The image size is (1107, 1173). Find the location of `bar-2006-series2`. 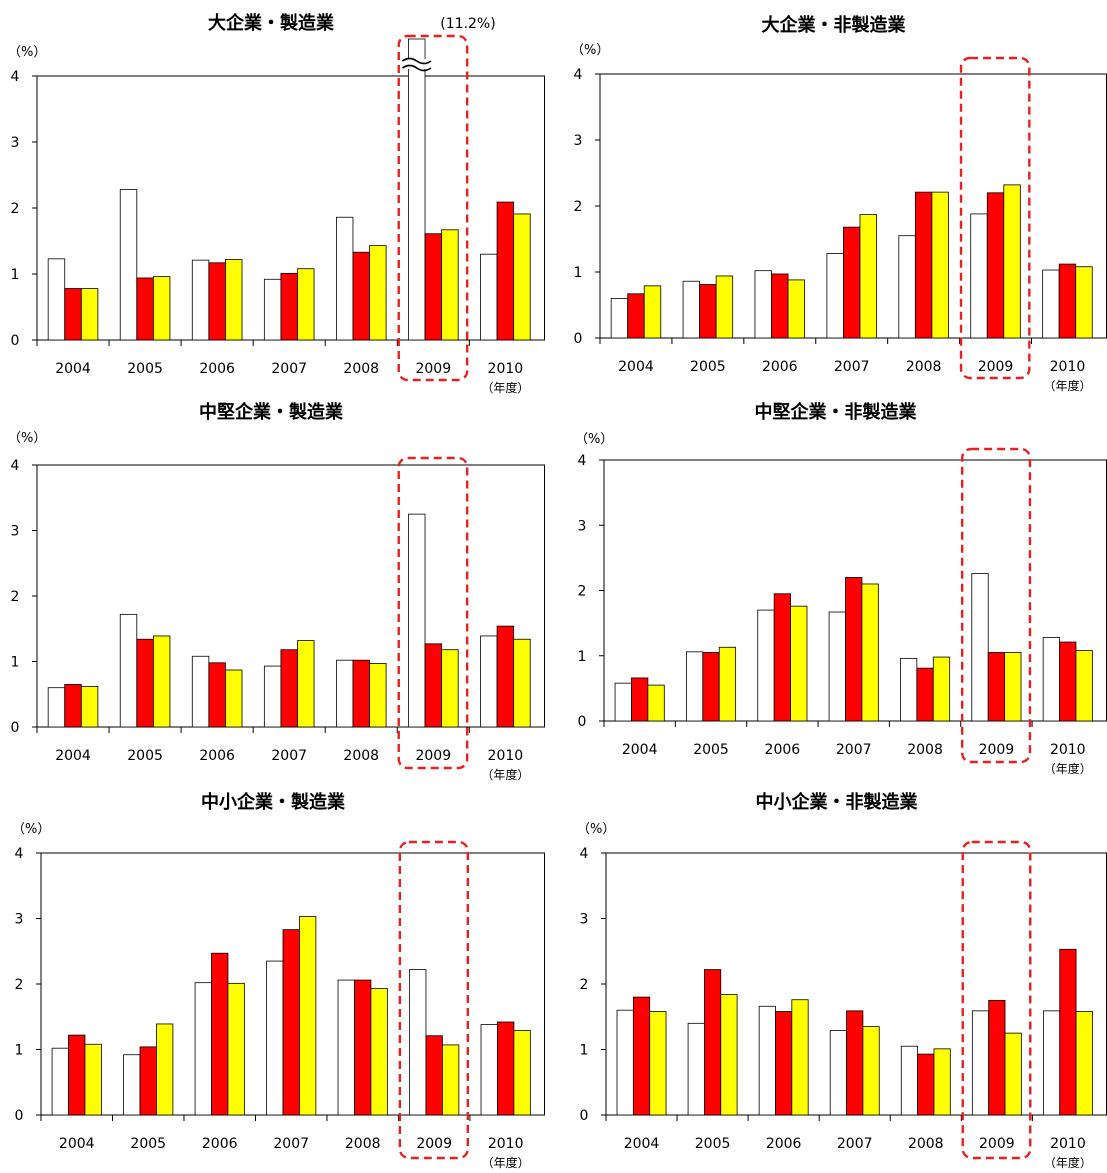

bar-2006-series2 is located at coordinates (780, 306).